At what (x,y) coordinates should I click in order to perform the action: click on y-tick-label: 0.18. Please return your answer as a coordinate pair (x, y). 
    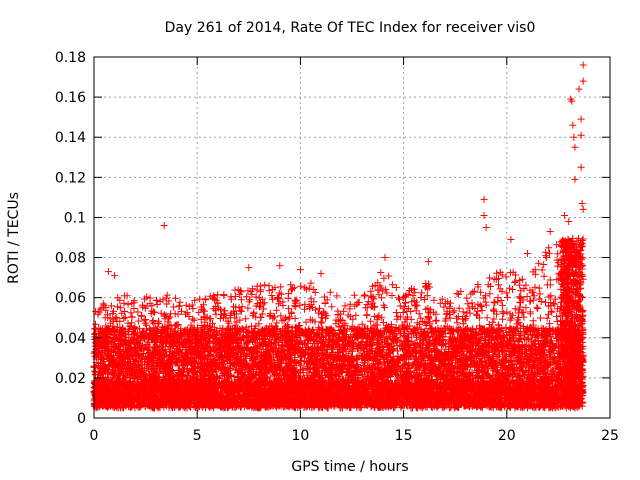
    Looking at the image, I should click on (70, 58).